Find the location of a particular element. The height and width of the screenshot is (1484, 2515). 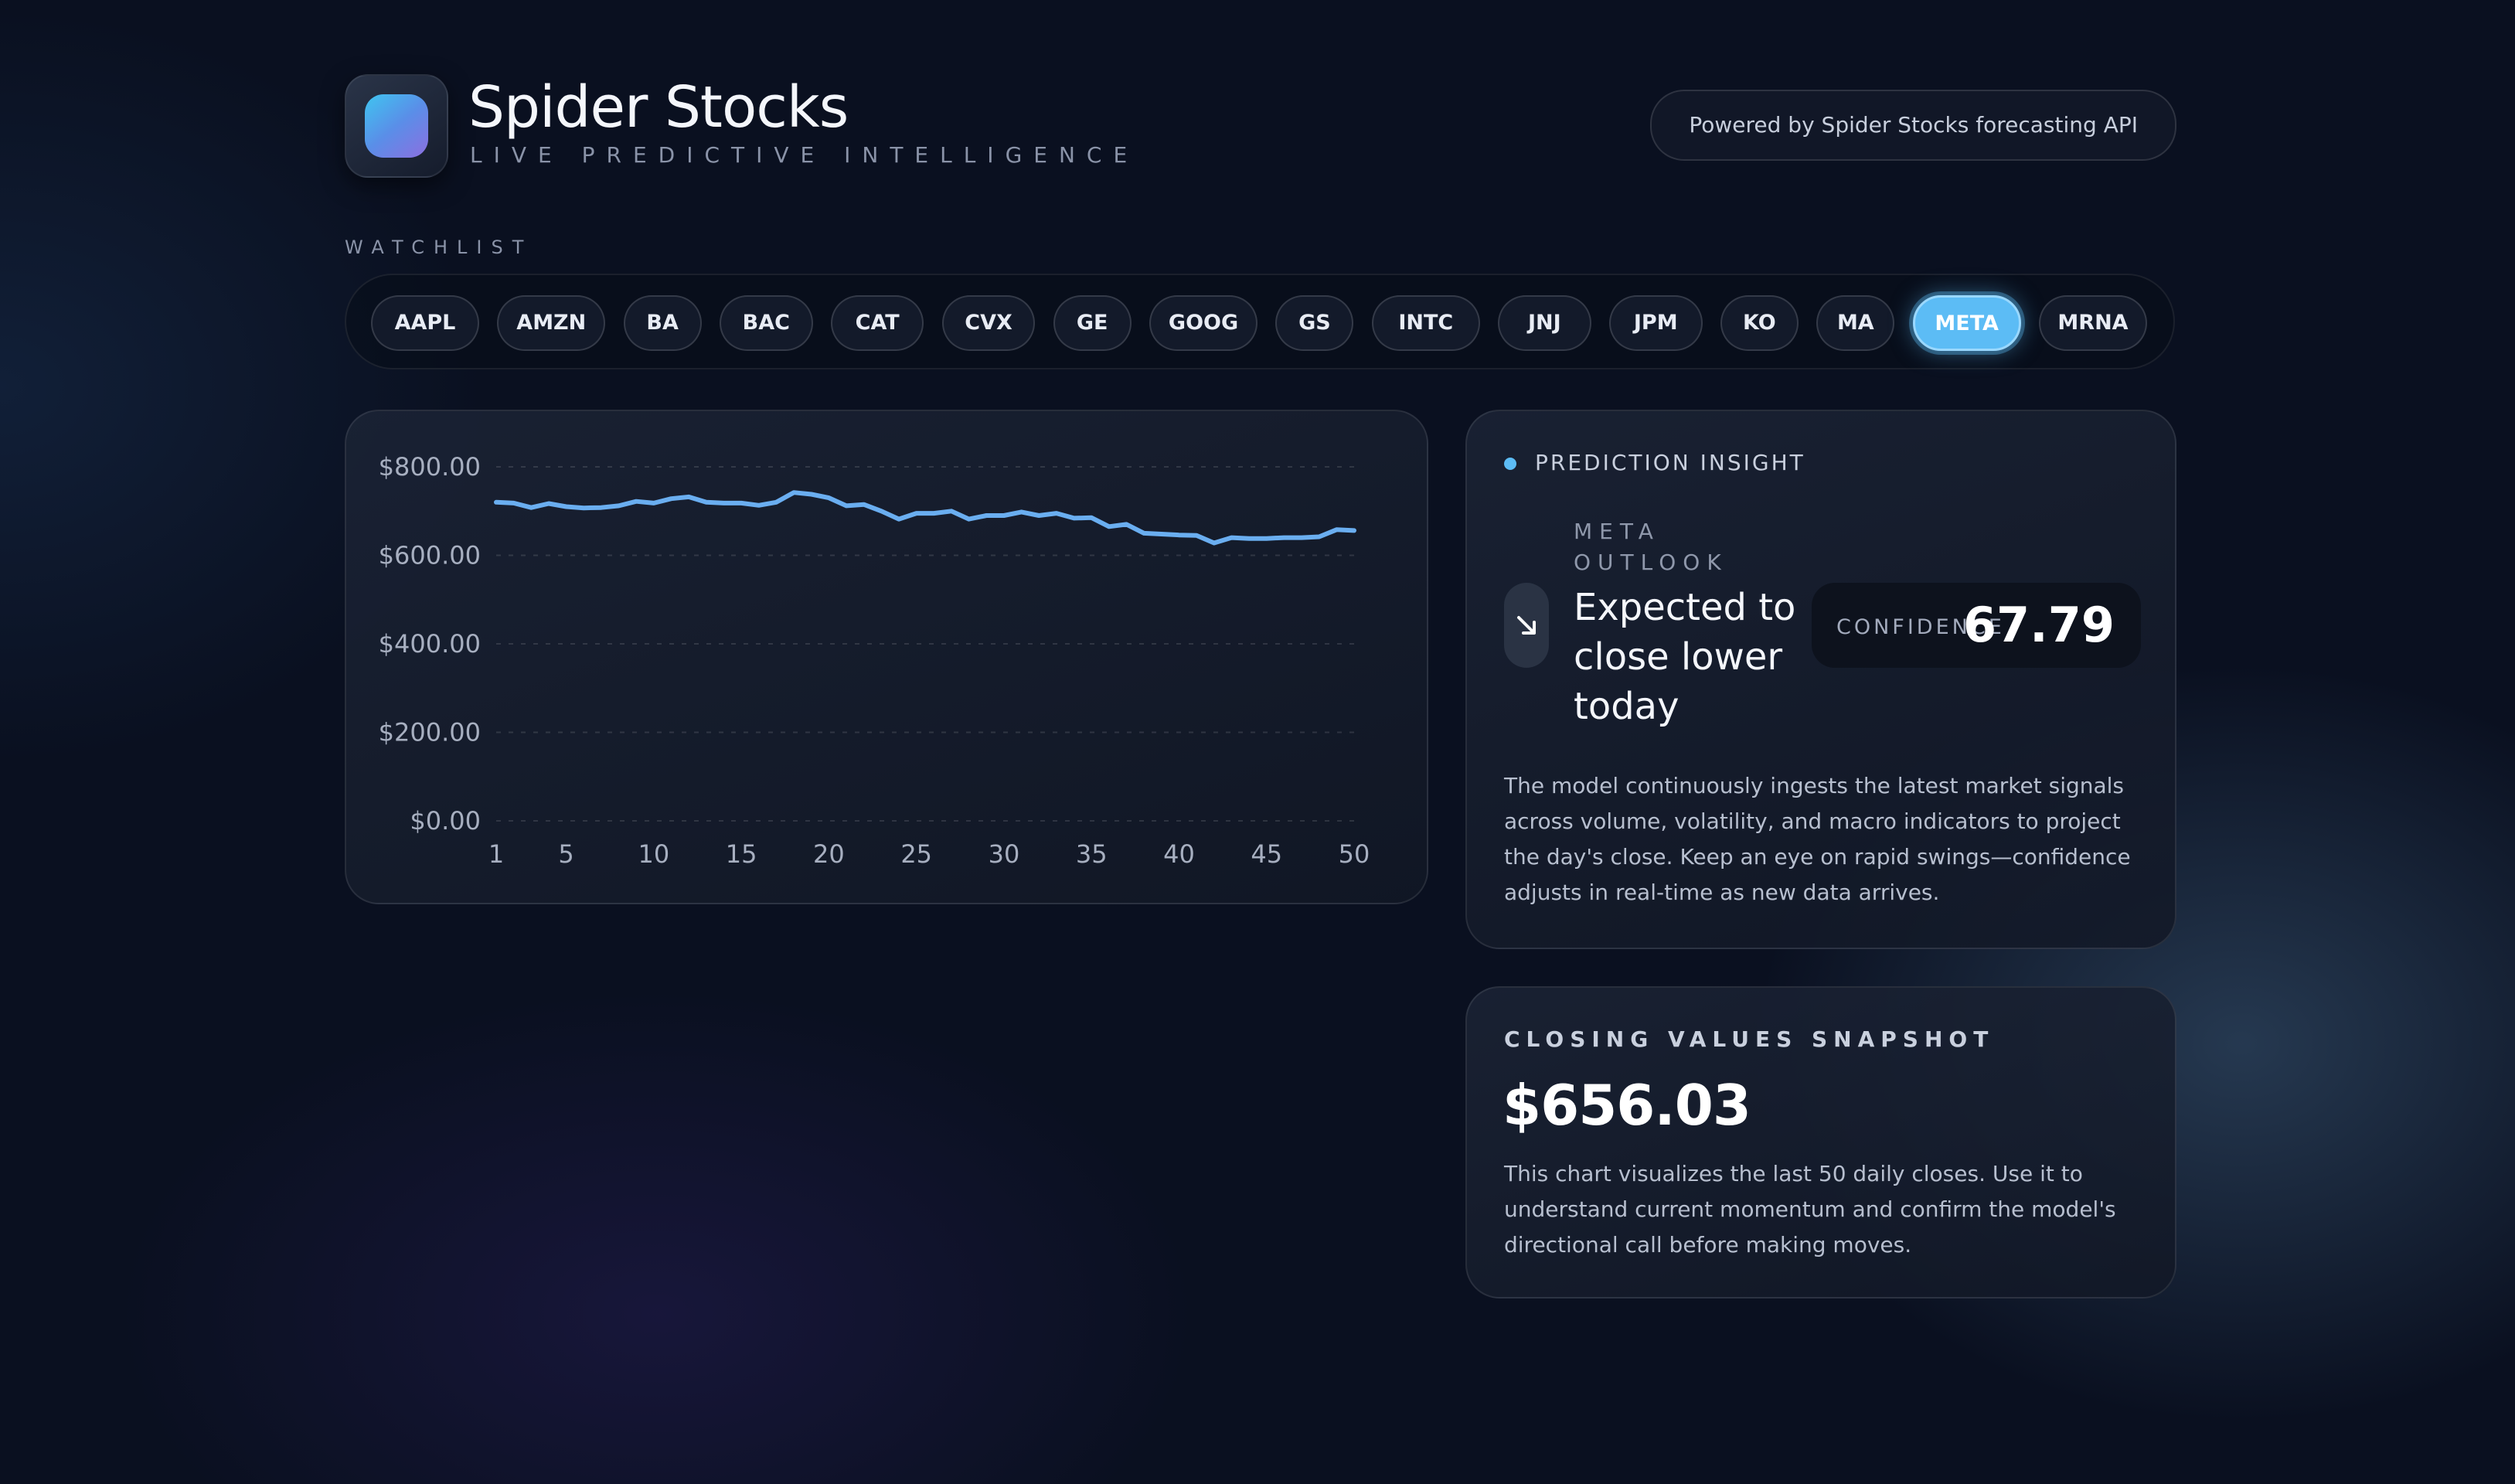

insight-label: PREDICTION INSIGHT is located at coordinates (1670, 462).